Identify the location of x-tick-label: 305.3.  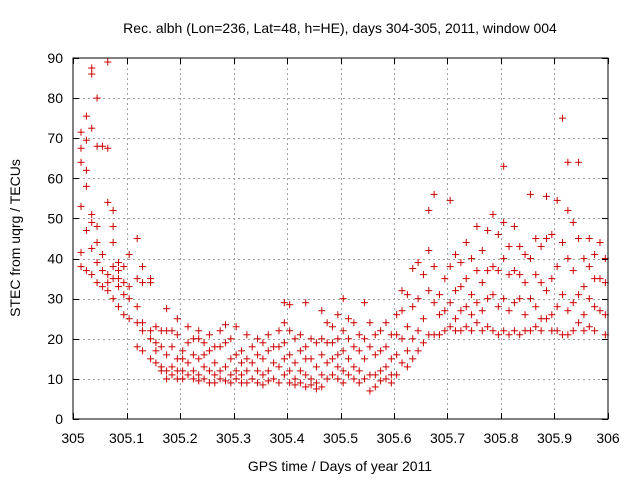
(233, 438).